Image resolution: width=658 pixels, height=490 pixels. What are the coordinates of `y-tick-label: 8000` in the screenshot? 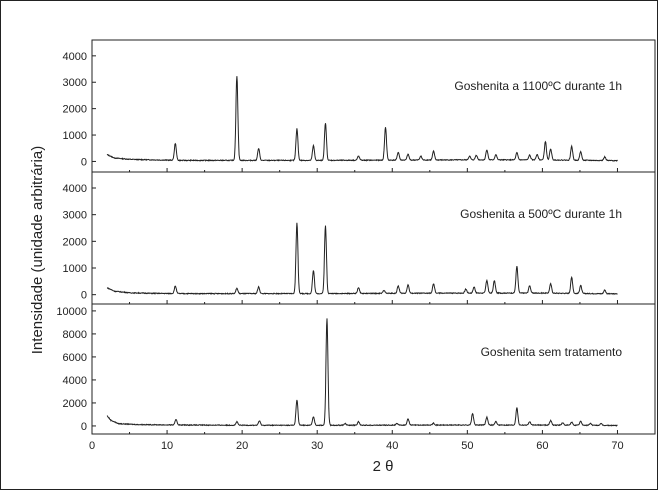 It's located at (75, 335).